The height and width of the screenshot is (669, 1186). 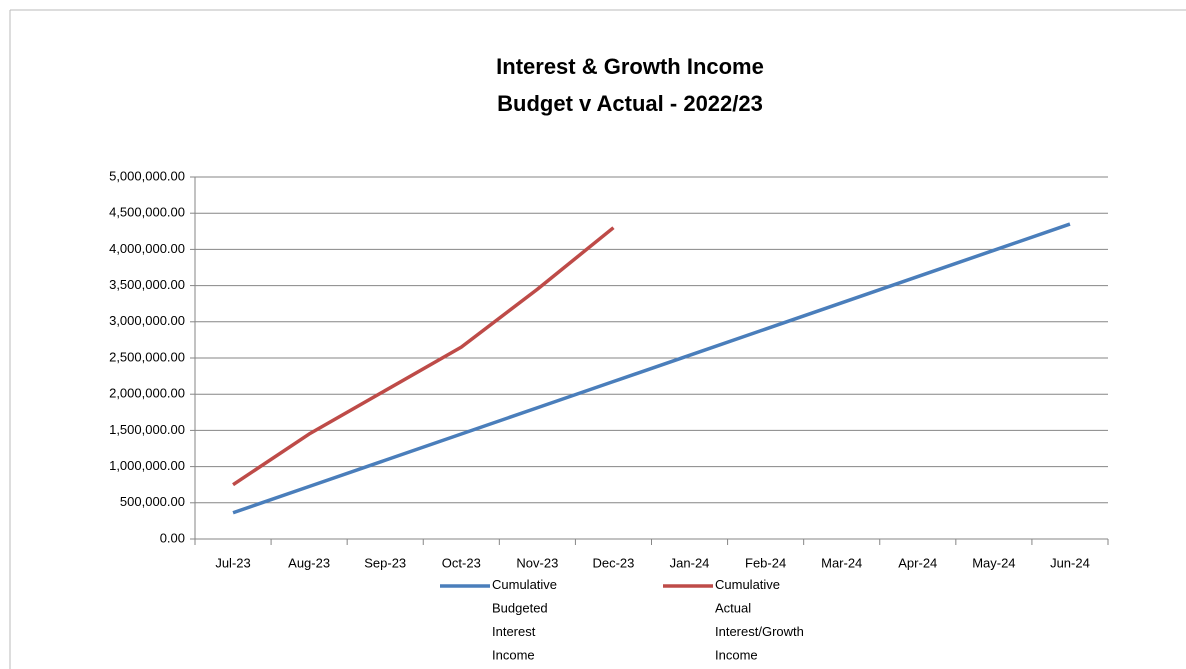 What do you see at coordinates (765, 562) in the screenshot?
I see `x-tick-label: Feb-24` at bounding box center [765, 562].